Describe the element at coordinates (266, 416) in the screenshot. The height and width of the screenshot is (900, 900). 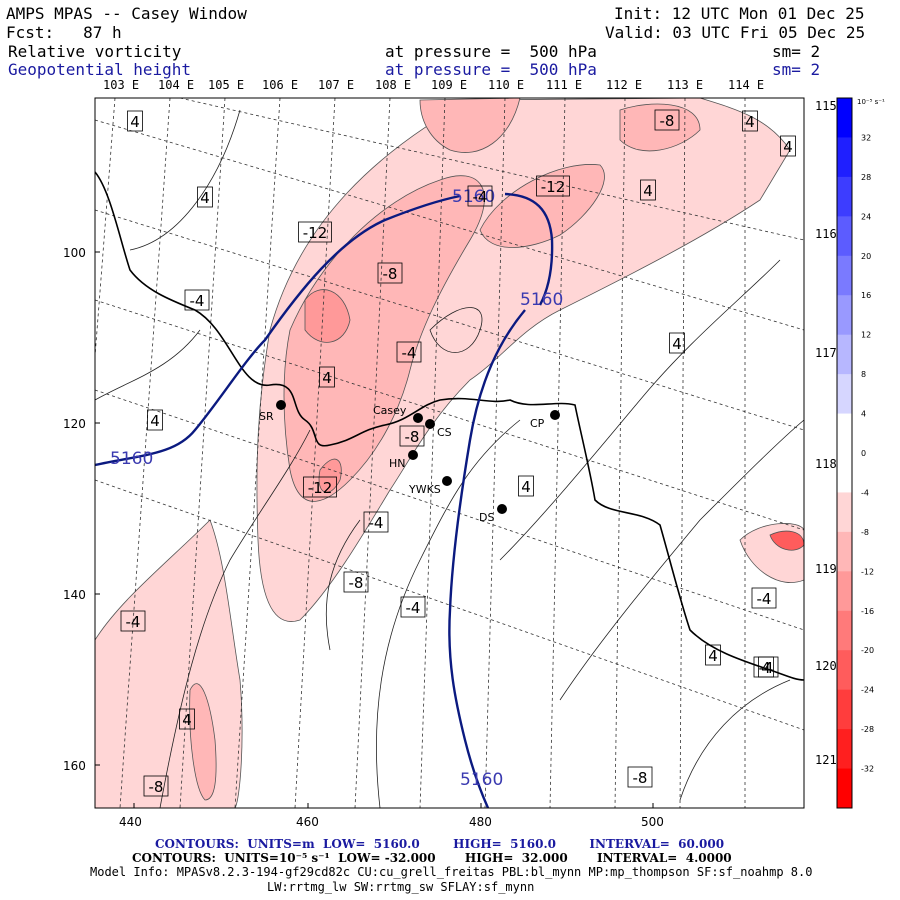
I see `station-label: SR` at that location.